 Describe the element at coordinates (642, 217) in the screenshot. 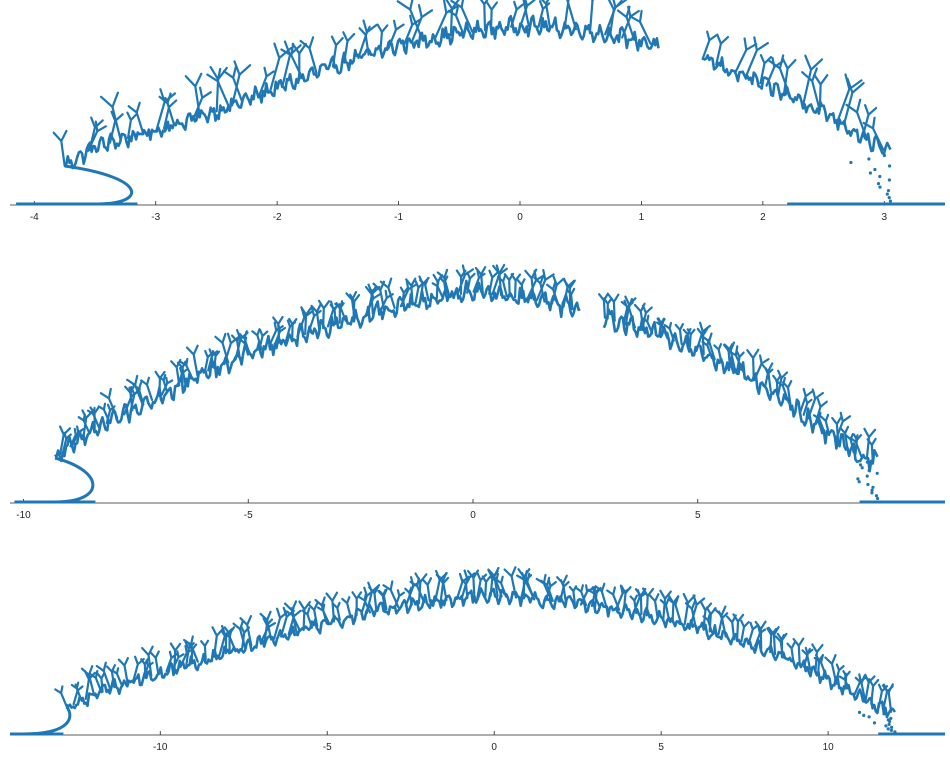

I see `x-tick-label: 1` at that location.